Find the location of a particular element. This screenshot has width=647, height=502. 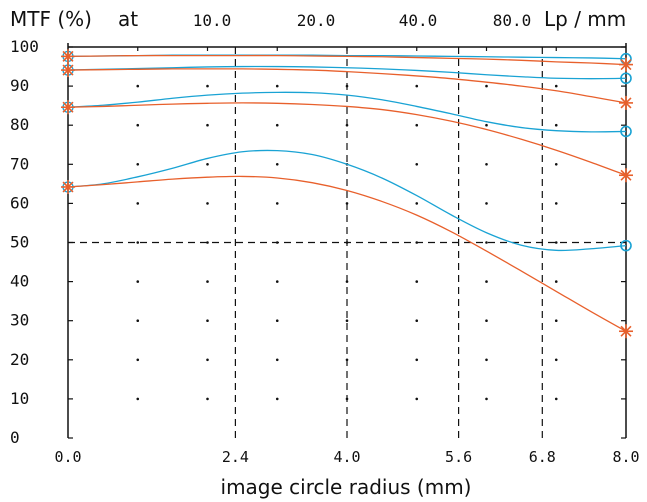

freq-label-2: 20.0 is located at coordinates (316, 20).